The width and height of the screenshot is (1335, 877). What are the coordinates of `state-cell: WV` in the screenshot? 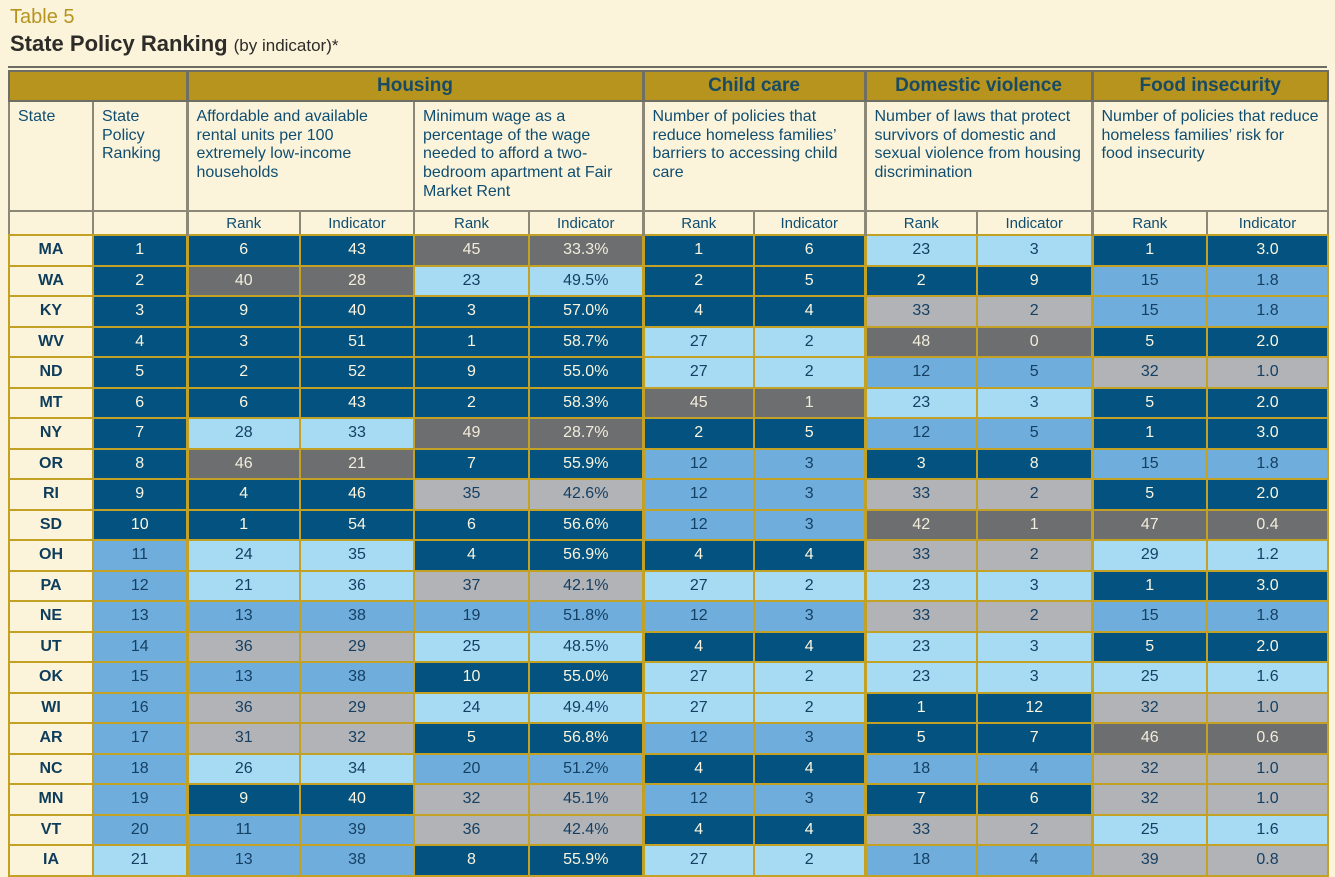 It's located at (51, 341).